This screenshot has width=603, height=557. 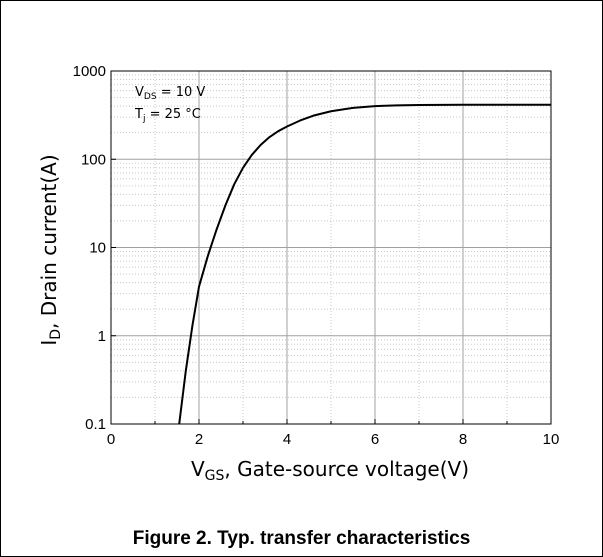 I want to click on x-tick-label: 4, so click(x=287, y=439).